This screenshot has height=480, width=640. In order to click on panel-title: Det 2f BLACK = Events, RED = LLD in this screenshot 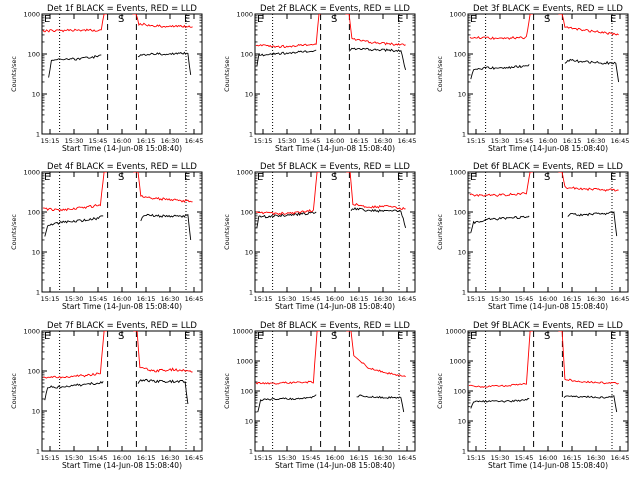, I will do `click(335, 9)`.